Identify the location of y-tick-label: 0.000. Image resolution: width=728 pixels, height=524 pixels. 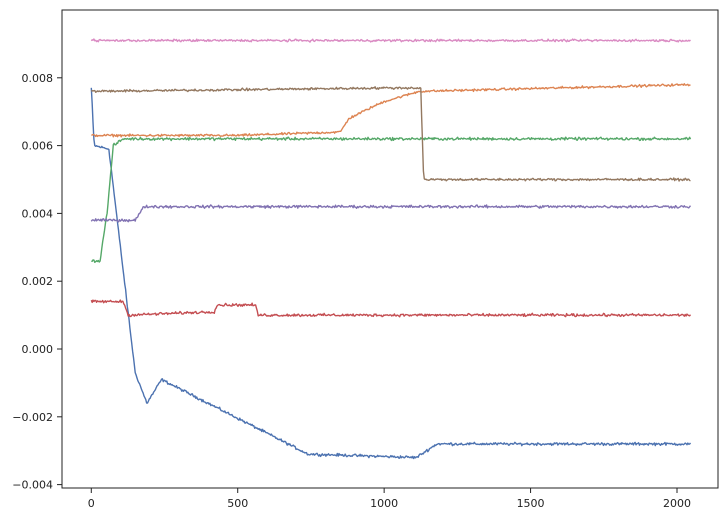
(38, 349).